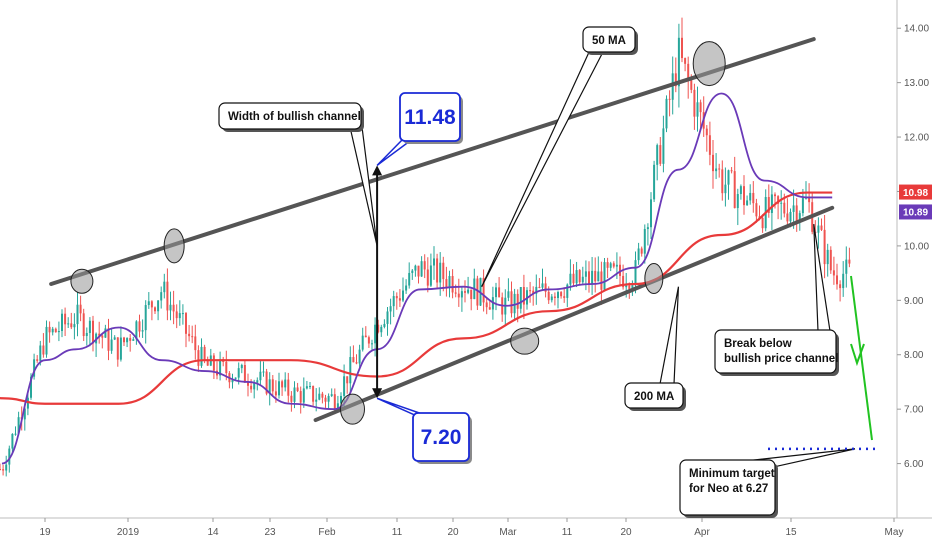  Describe the element at coordinates (327, 532) in the screenshot. I see `x-tick-label: Feb` at that location.